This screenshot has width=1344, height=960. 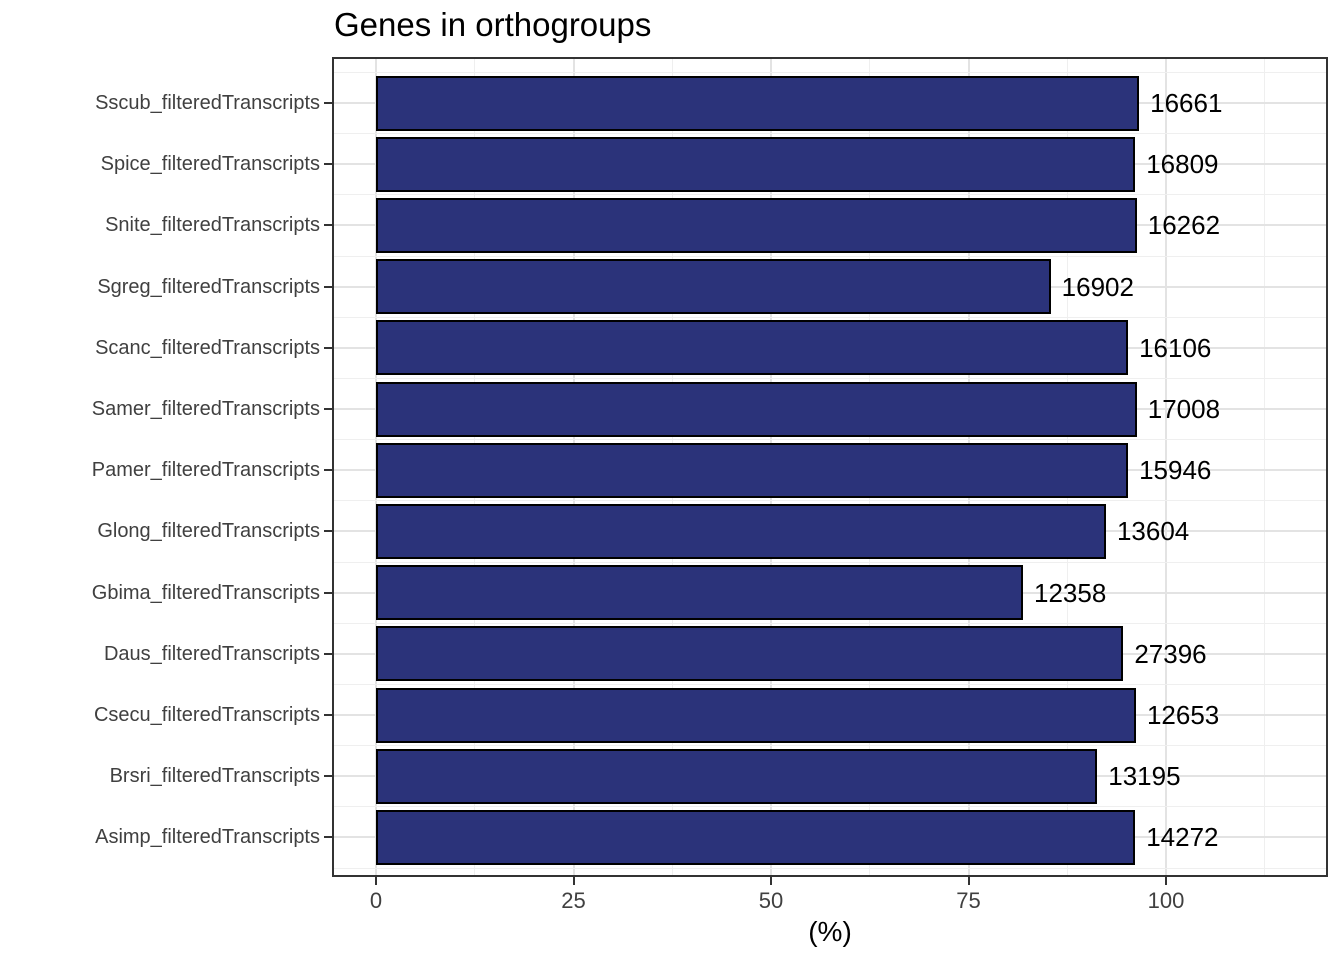 I want to click on y-axis-label: Glong_filteredTranscripts, so click(x=208, y=531).